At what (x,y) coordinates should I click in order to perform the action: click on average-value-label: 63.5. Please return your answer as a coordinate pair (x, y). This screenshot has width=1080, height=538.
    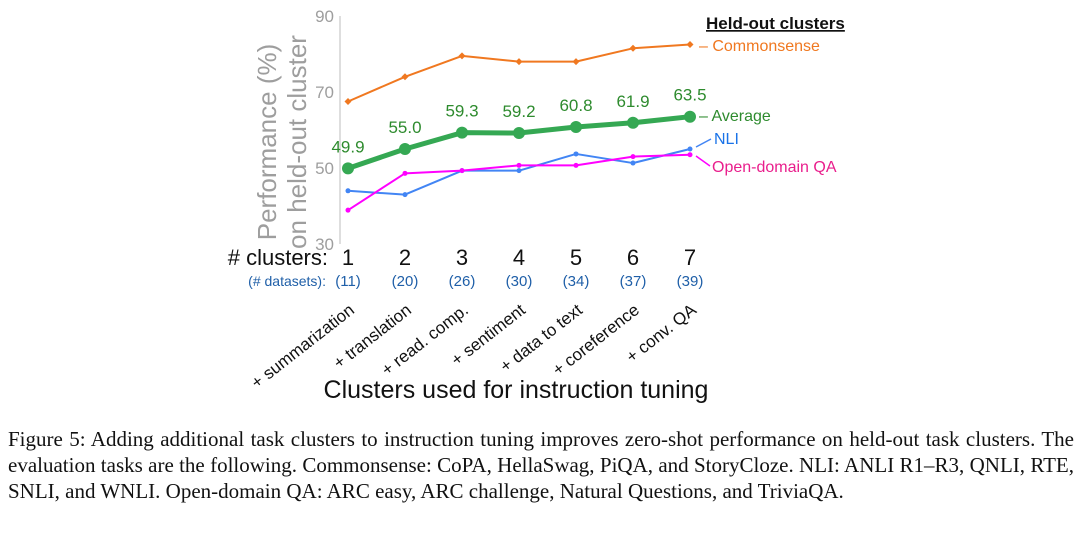
    Looking at the image, I should click on (689, 95).